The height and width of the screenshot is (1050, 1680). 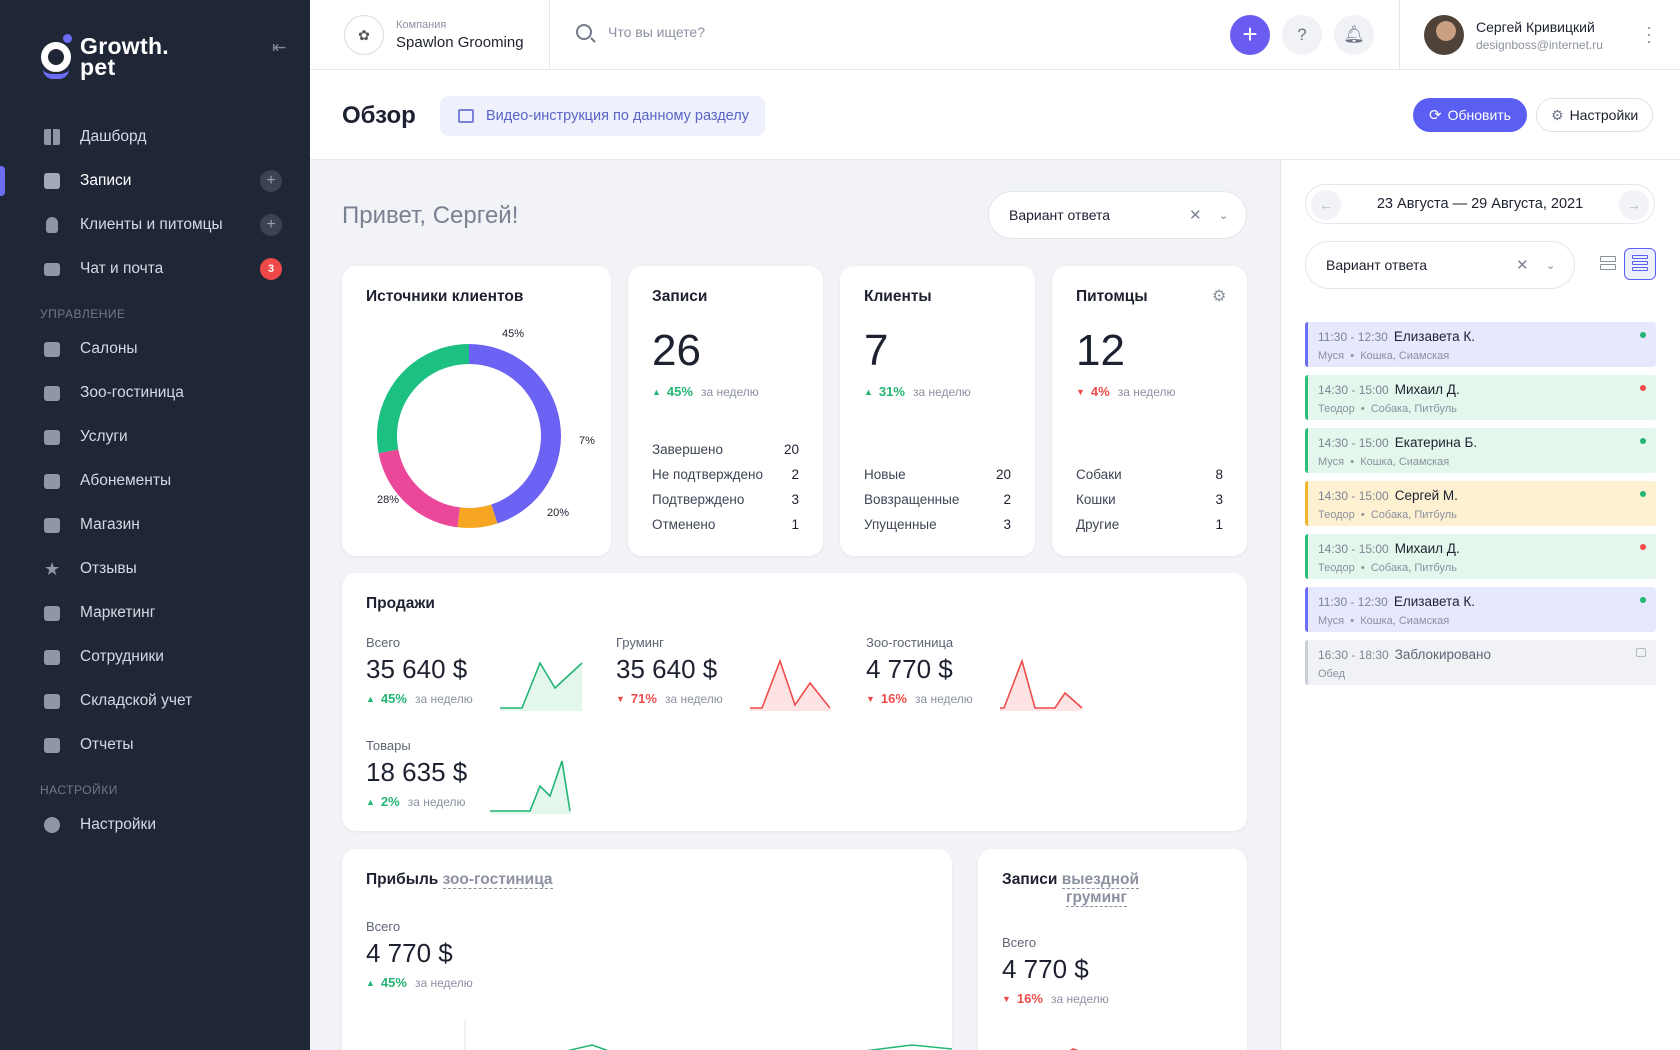 What do you see at coordinates (676, 350) in the screenshot?
I see `records-value: 26` at bounding box center [676, 350].